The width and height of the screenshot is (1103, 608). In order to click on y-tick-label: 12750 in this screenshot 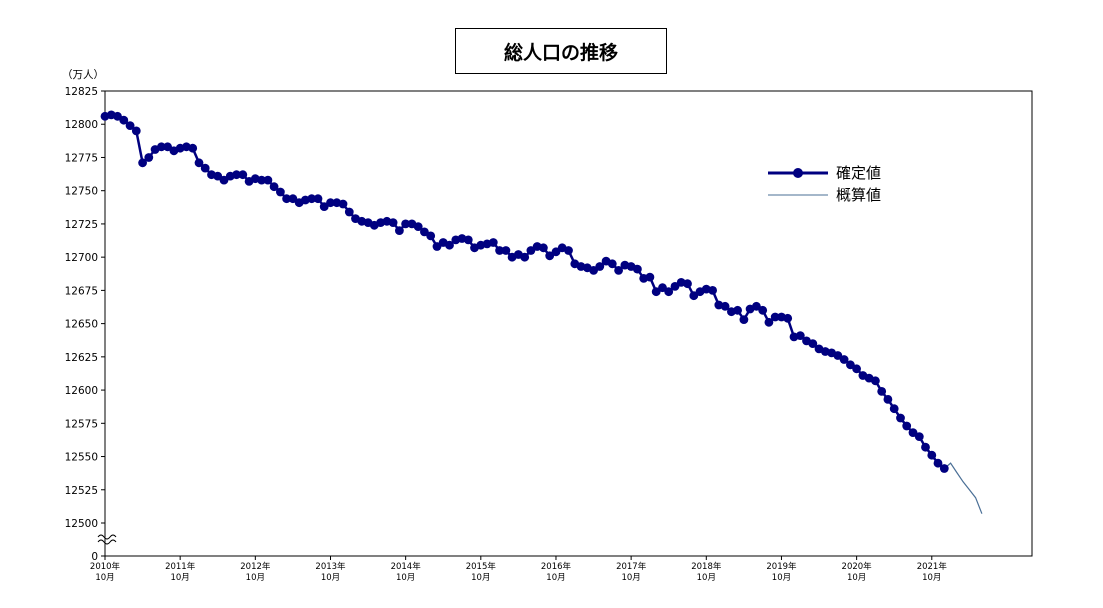, I will do `click(81, 192)`.